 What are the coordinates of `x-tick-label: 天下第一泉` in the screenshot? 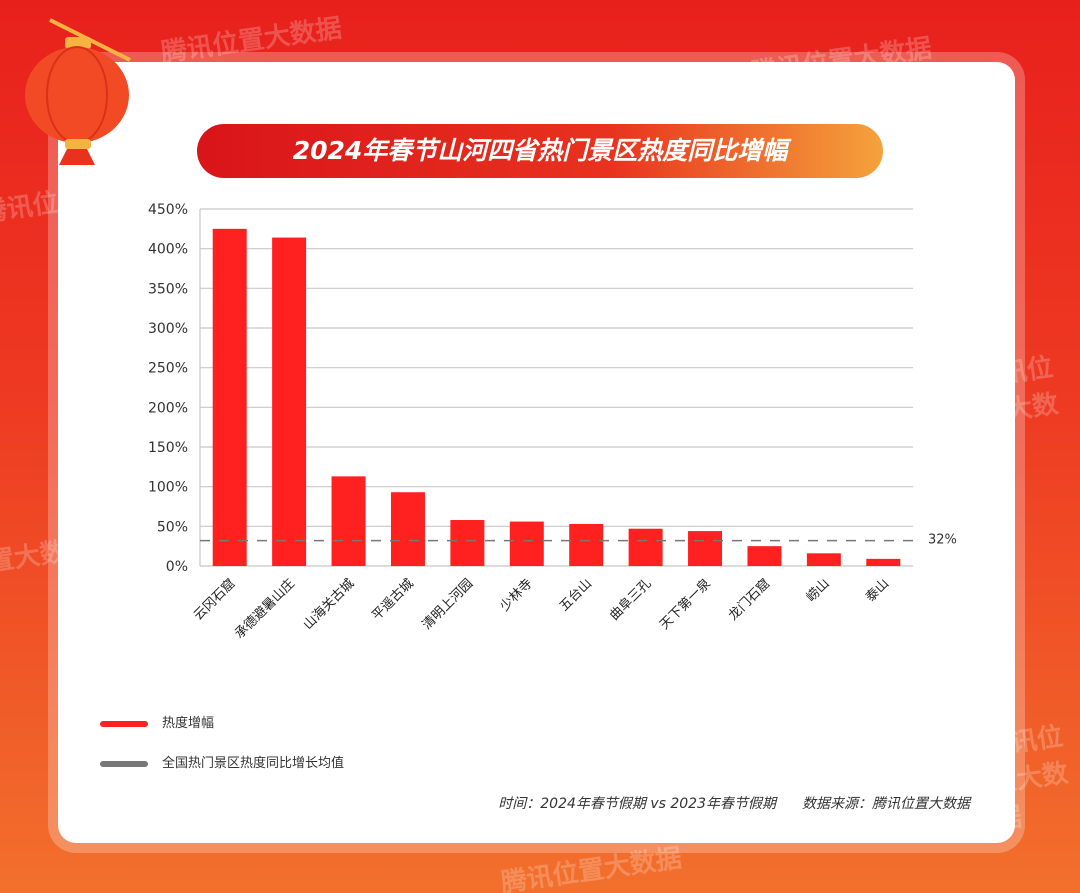 It's located at (685, 604).